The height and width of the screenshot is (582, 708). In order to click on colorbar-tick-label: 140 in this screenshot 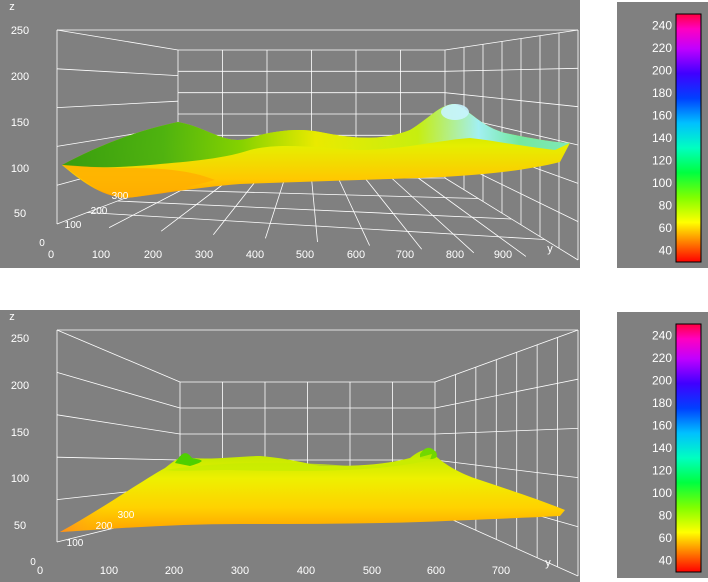, I will do `click(662, 448)`.